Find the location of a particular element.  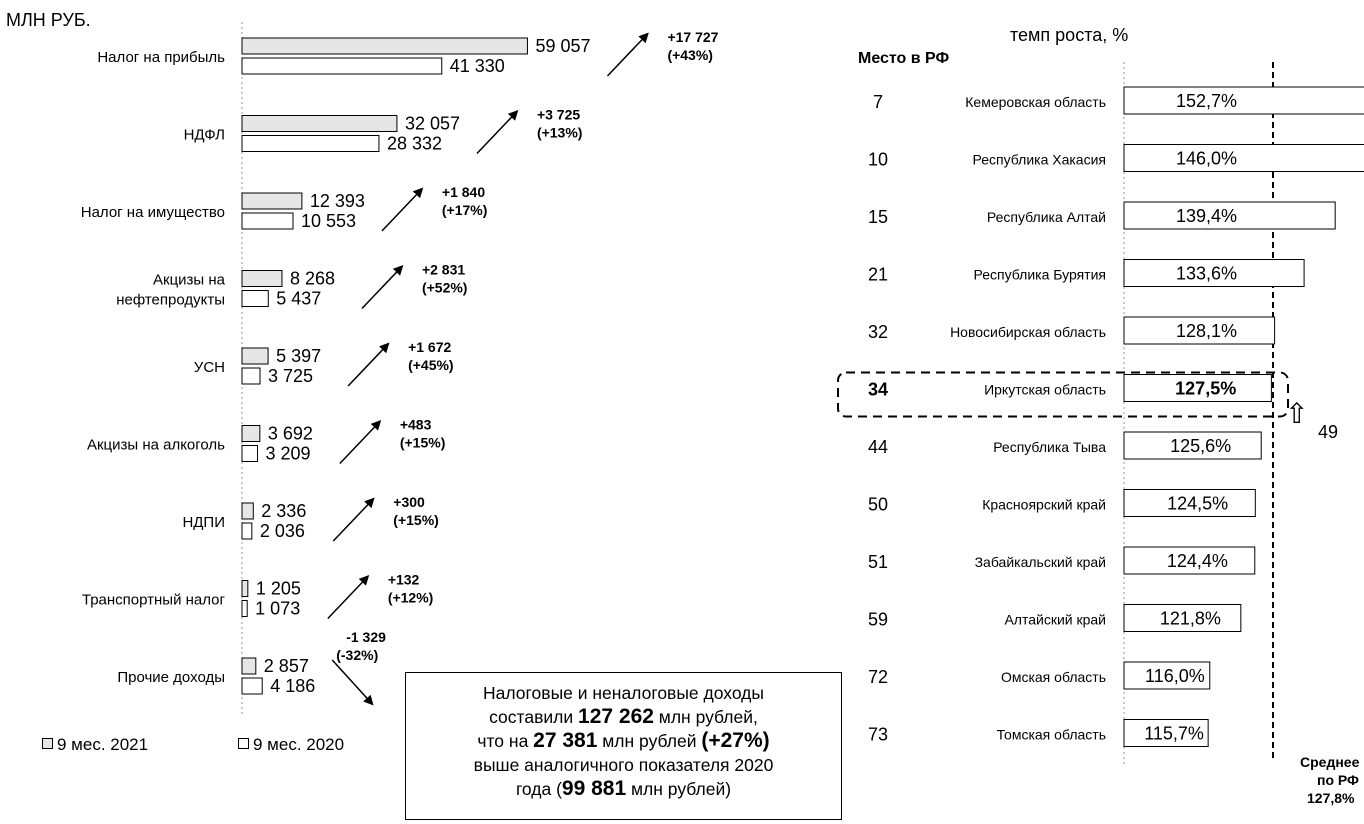

category-label: Акцизы на алкоголь is located at coordinates (156, 445).